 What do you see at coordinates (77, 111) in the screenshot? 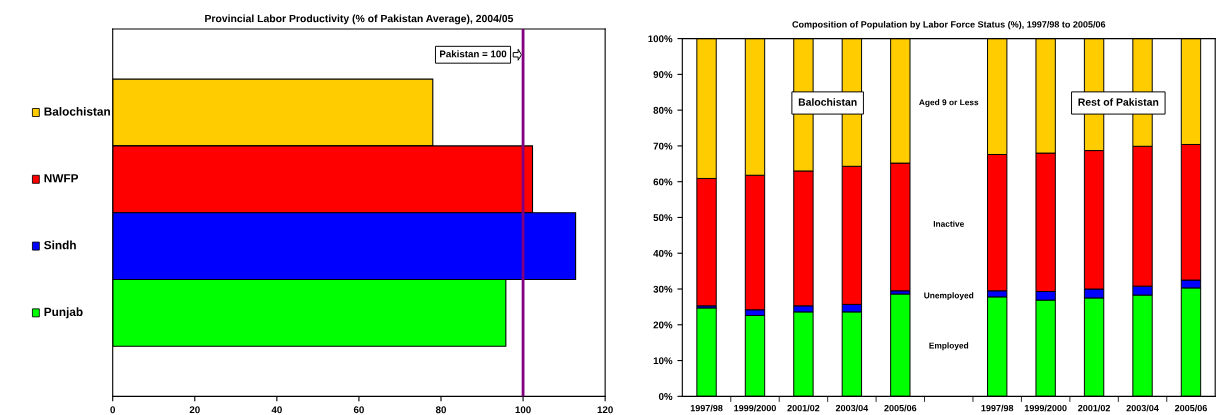
I see `y-tick-label: Balochistan` at bounding box center [77, 111].